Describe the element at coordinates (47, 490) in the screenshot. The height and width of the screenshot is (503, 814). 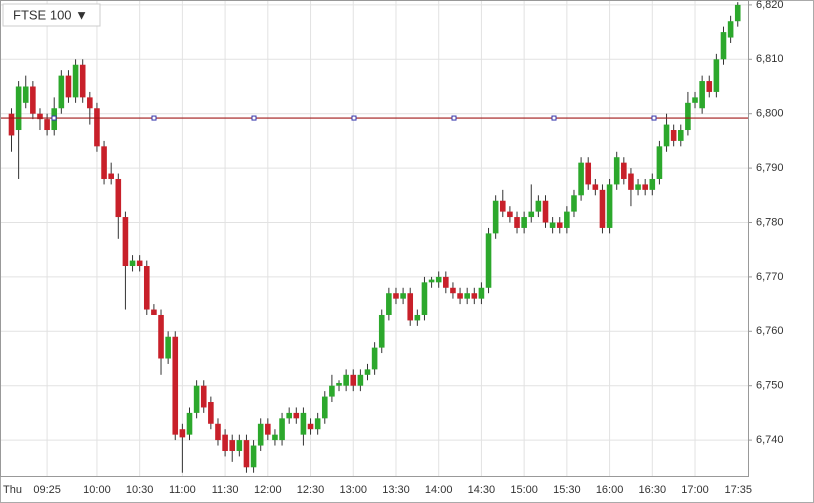
I see `x-tick-label: 09:25` at that location.